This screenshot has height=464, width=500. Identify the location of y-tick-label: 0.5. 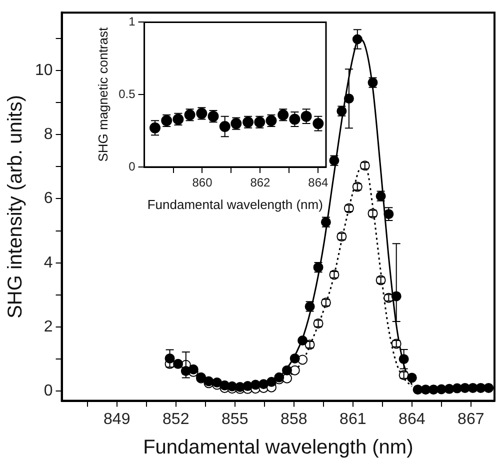
(127, 93).